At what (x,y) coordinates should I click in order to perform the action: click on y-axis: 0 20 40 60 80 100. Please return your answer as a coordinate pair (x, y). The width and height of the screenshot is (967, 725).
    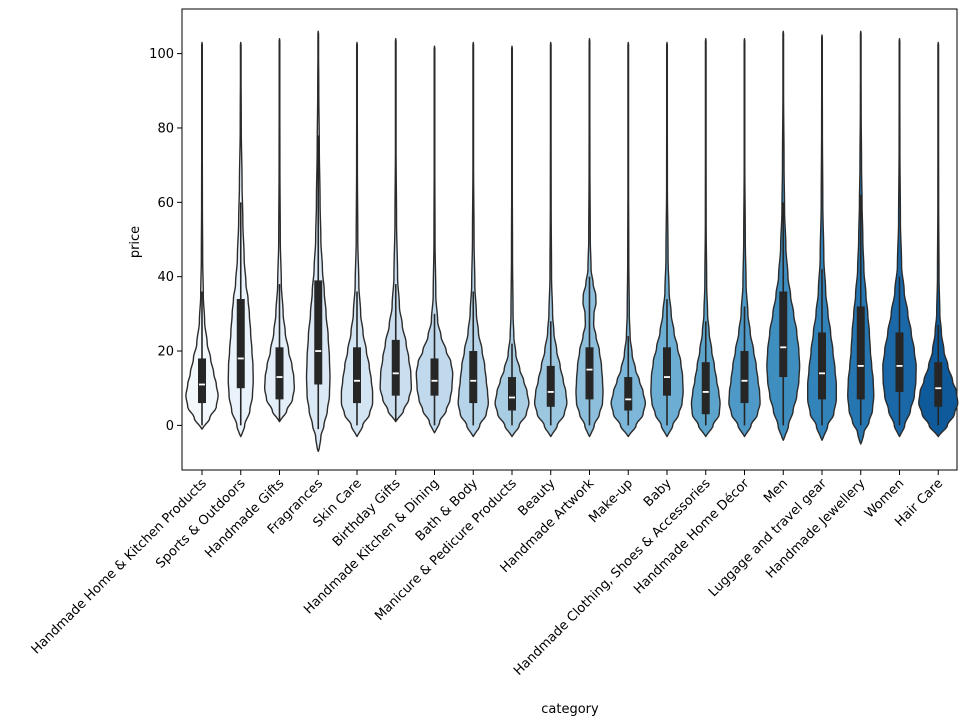
    Looking at the image, I should click on (165, 240).